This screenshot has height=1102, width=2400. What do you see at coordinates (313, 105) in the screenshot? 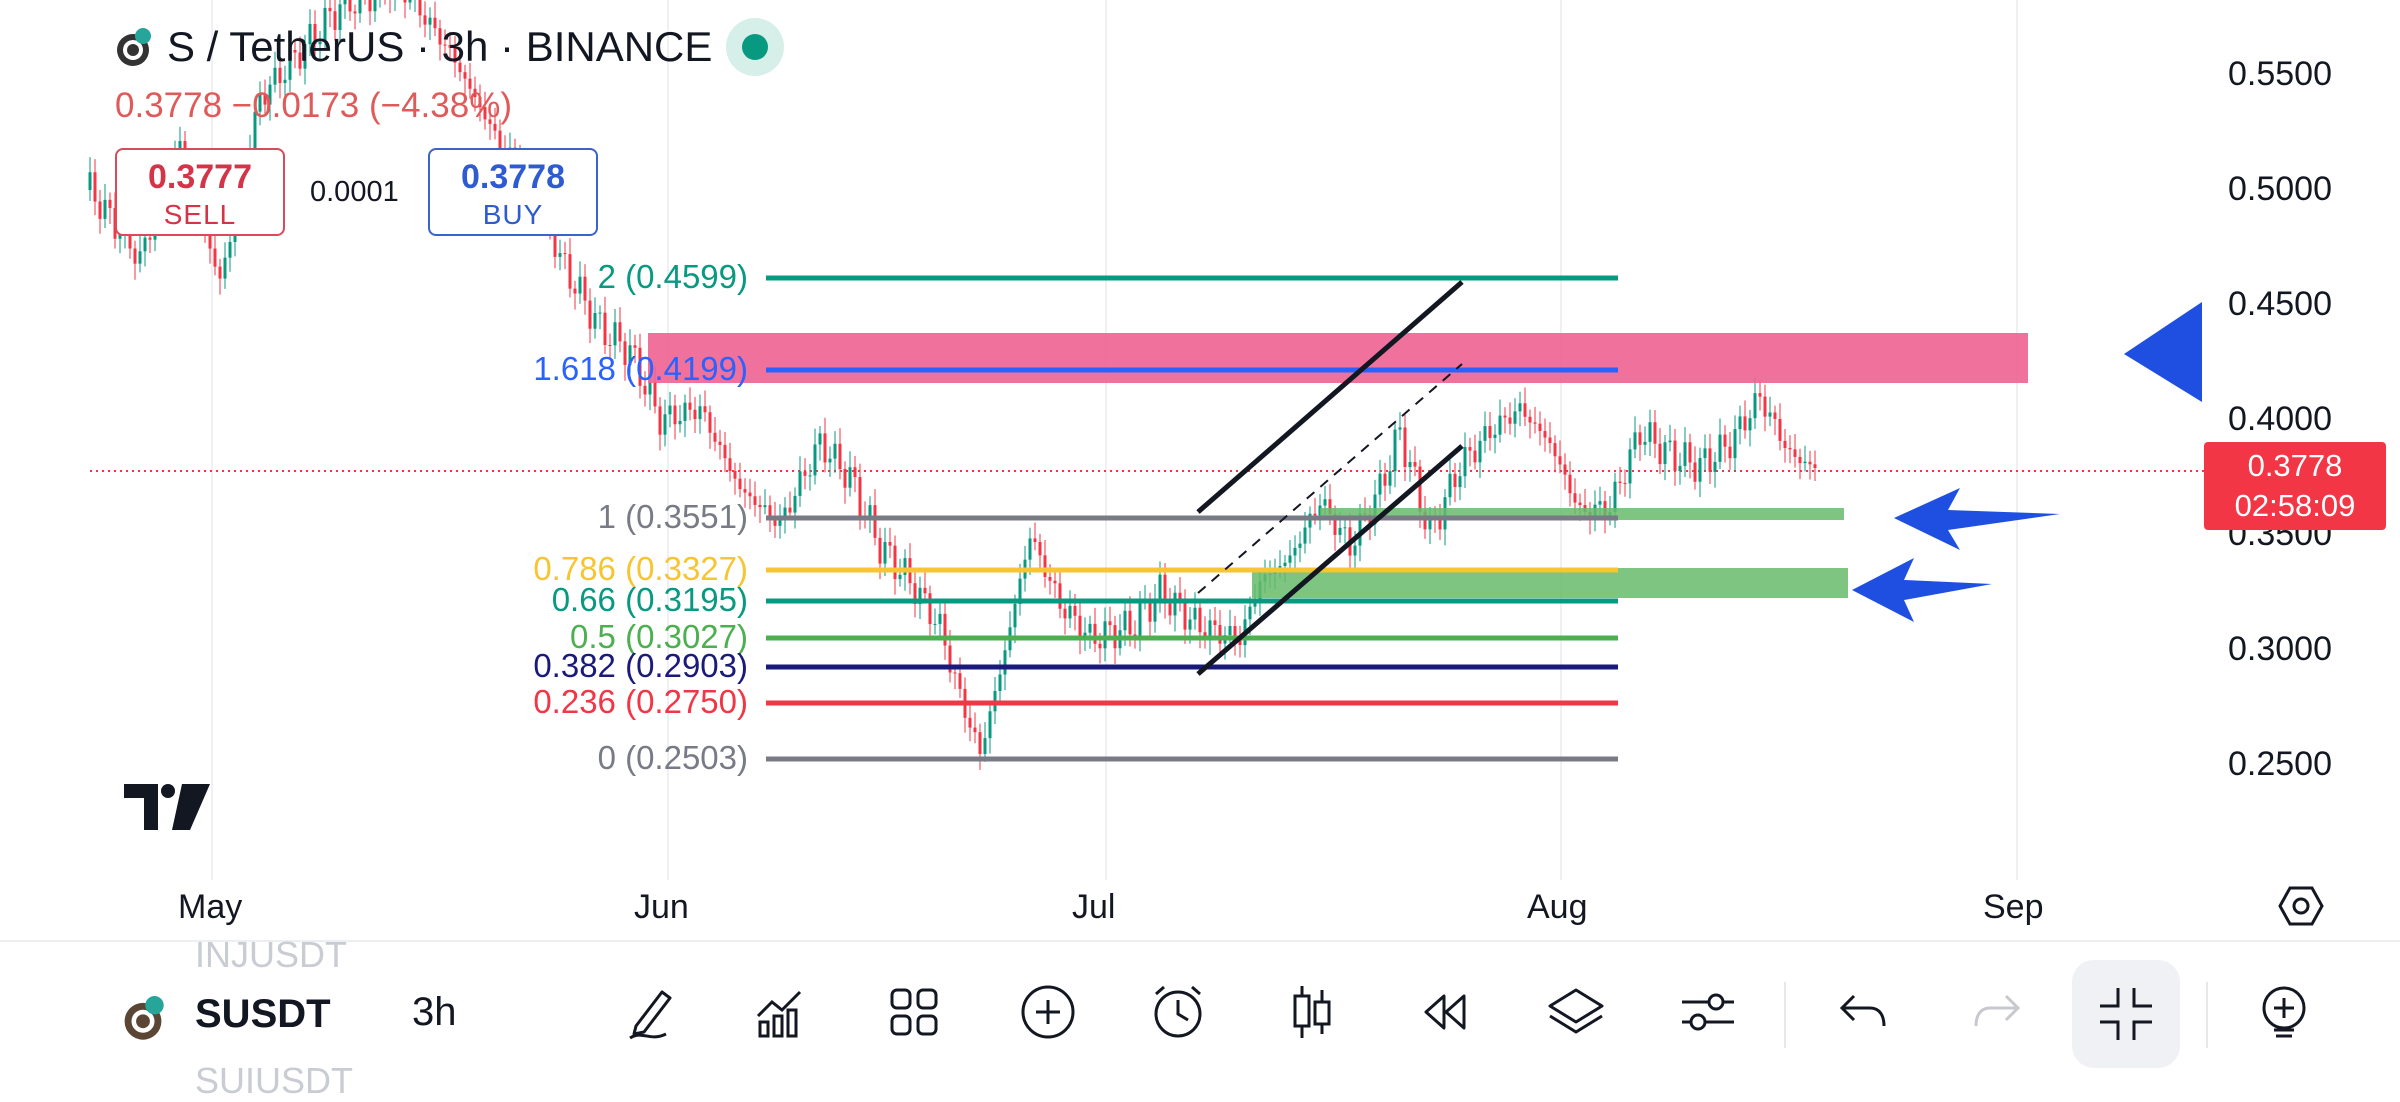
I see `price-change: 0.3778 −0.0173 (−4.38%)` at bounding box center [313, 105].